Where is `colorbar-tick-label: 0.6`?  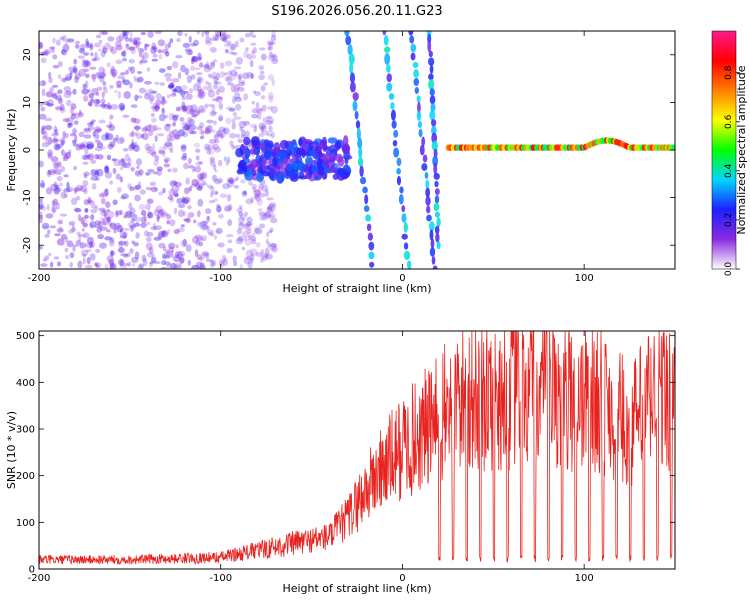
colorbar-tick-label: 0.6 is located at coordinates (729, 121).